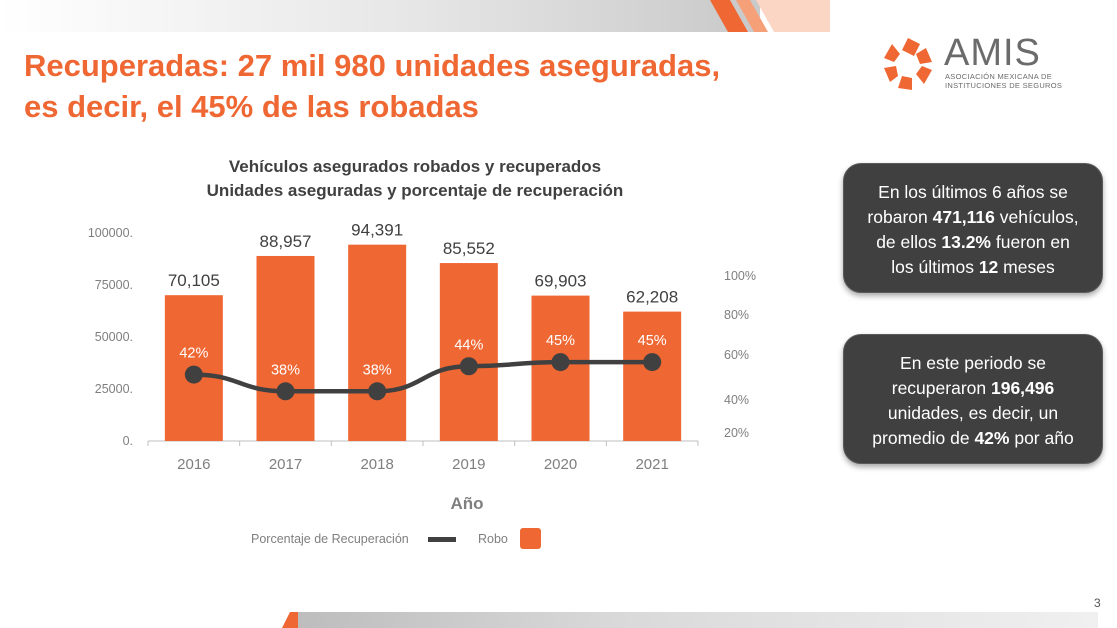 The height and width of the screenshot is (628, 1117). Describe the element at coordinates (736, 315) in the screenshot. I see `y-axis-right-tick-label: 80%` at that location.